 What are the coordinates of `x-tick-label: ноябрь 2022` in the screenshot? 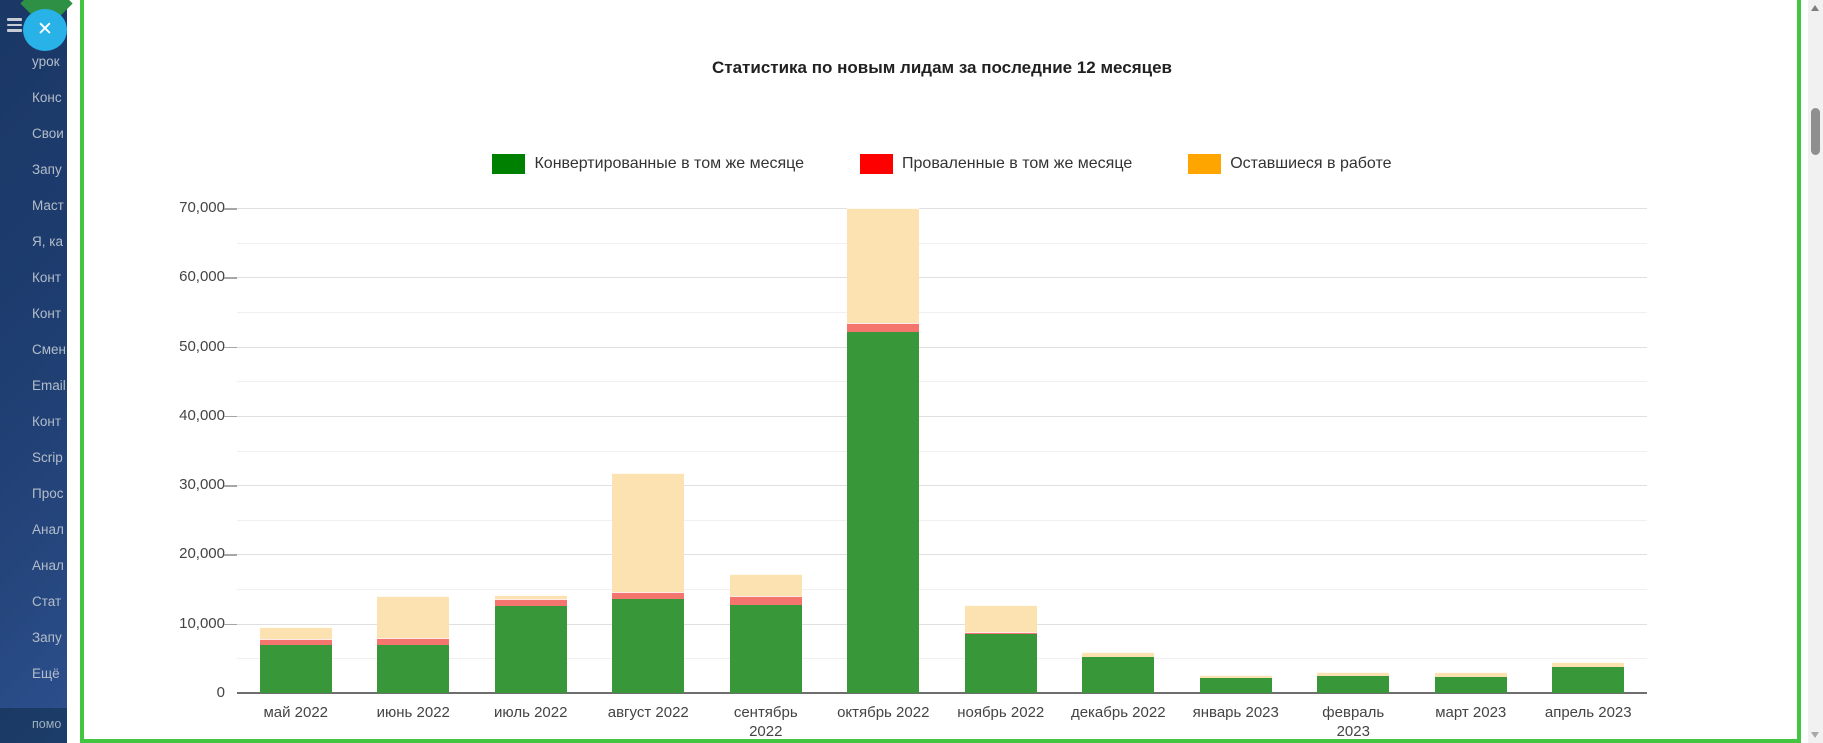 It's located at (1001, 712).